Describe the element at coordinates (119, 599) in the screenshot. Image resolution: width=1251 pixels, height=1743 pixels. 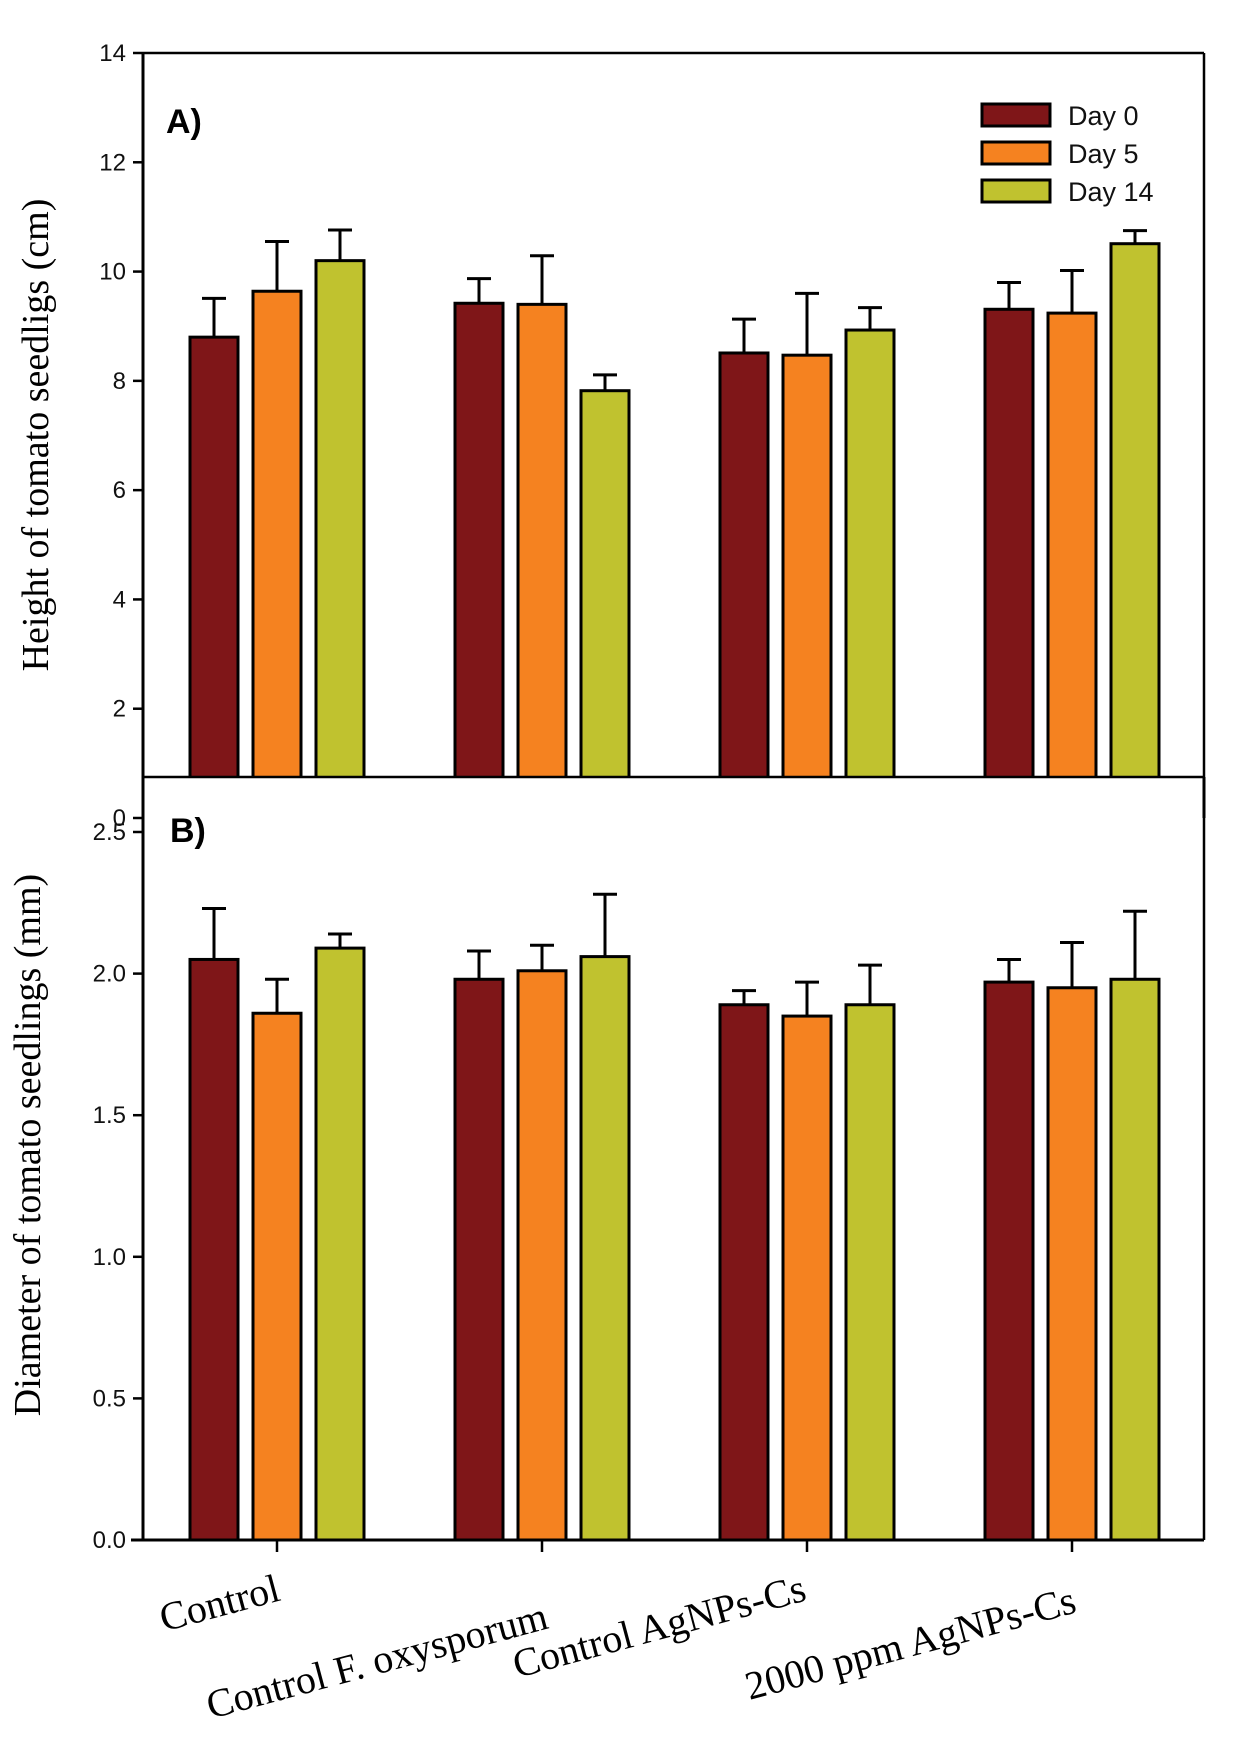
I see `y-tick-label: 4` at that location.